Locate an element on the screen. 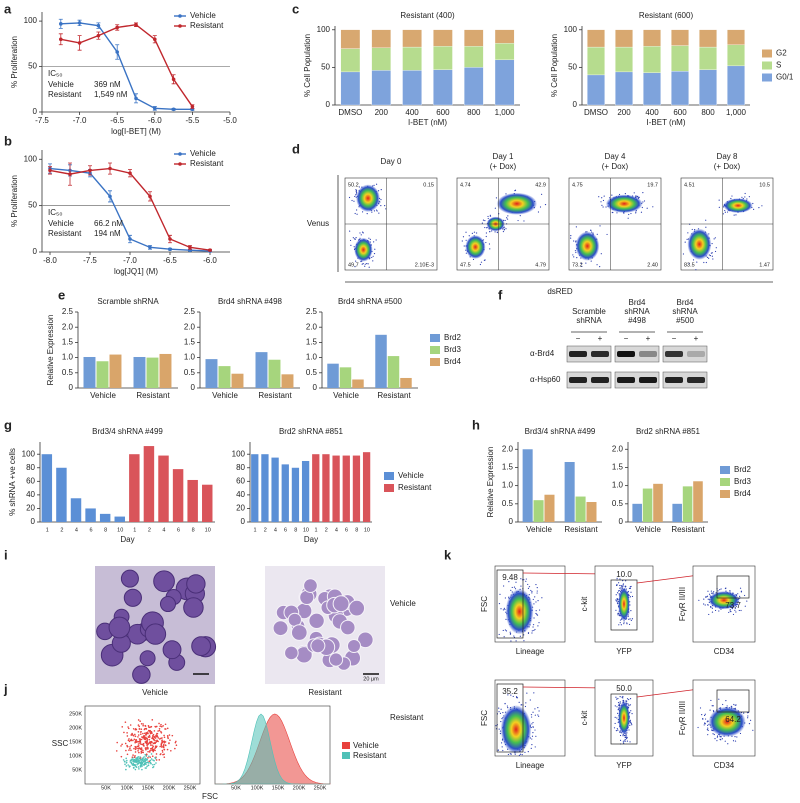 Image resolution: width=800 pixels, height=803 pixels. y-tick-label: 80 is located at coordinates (30, 467).